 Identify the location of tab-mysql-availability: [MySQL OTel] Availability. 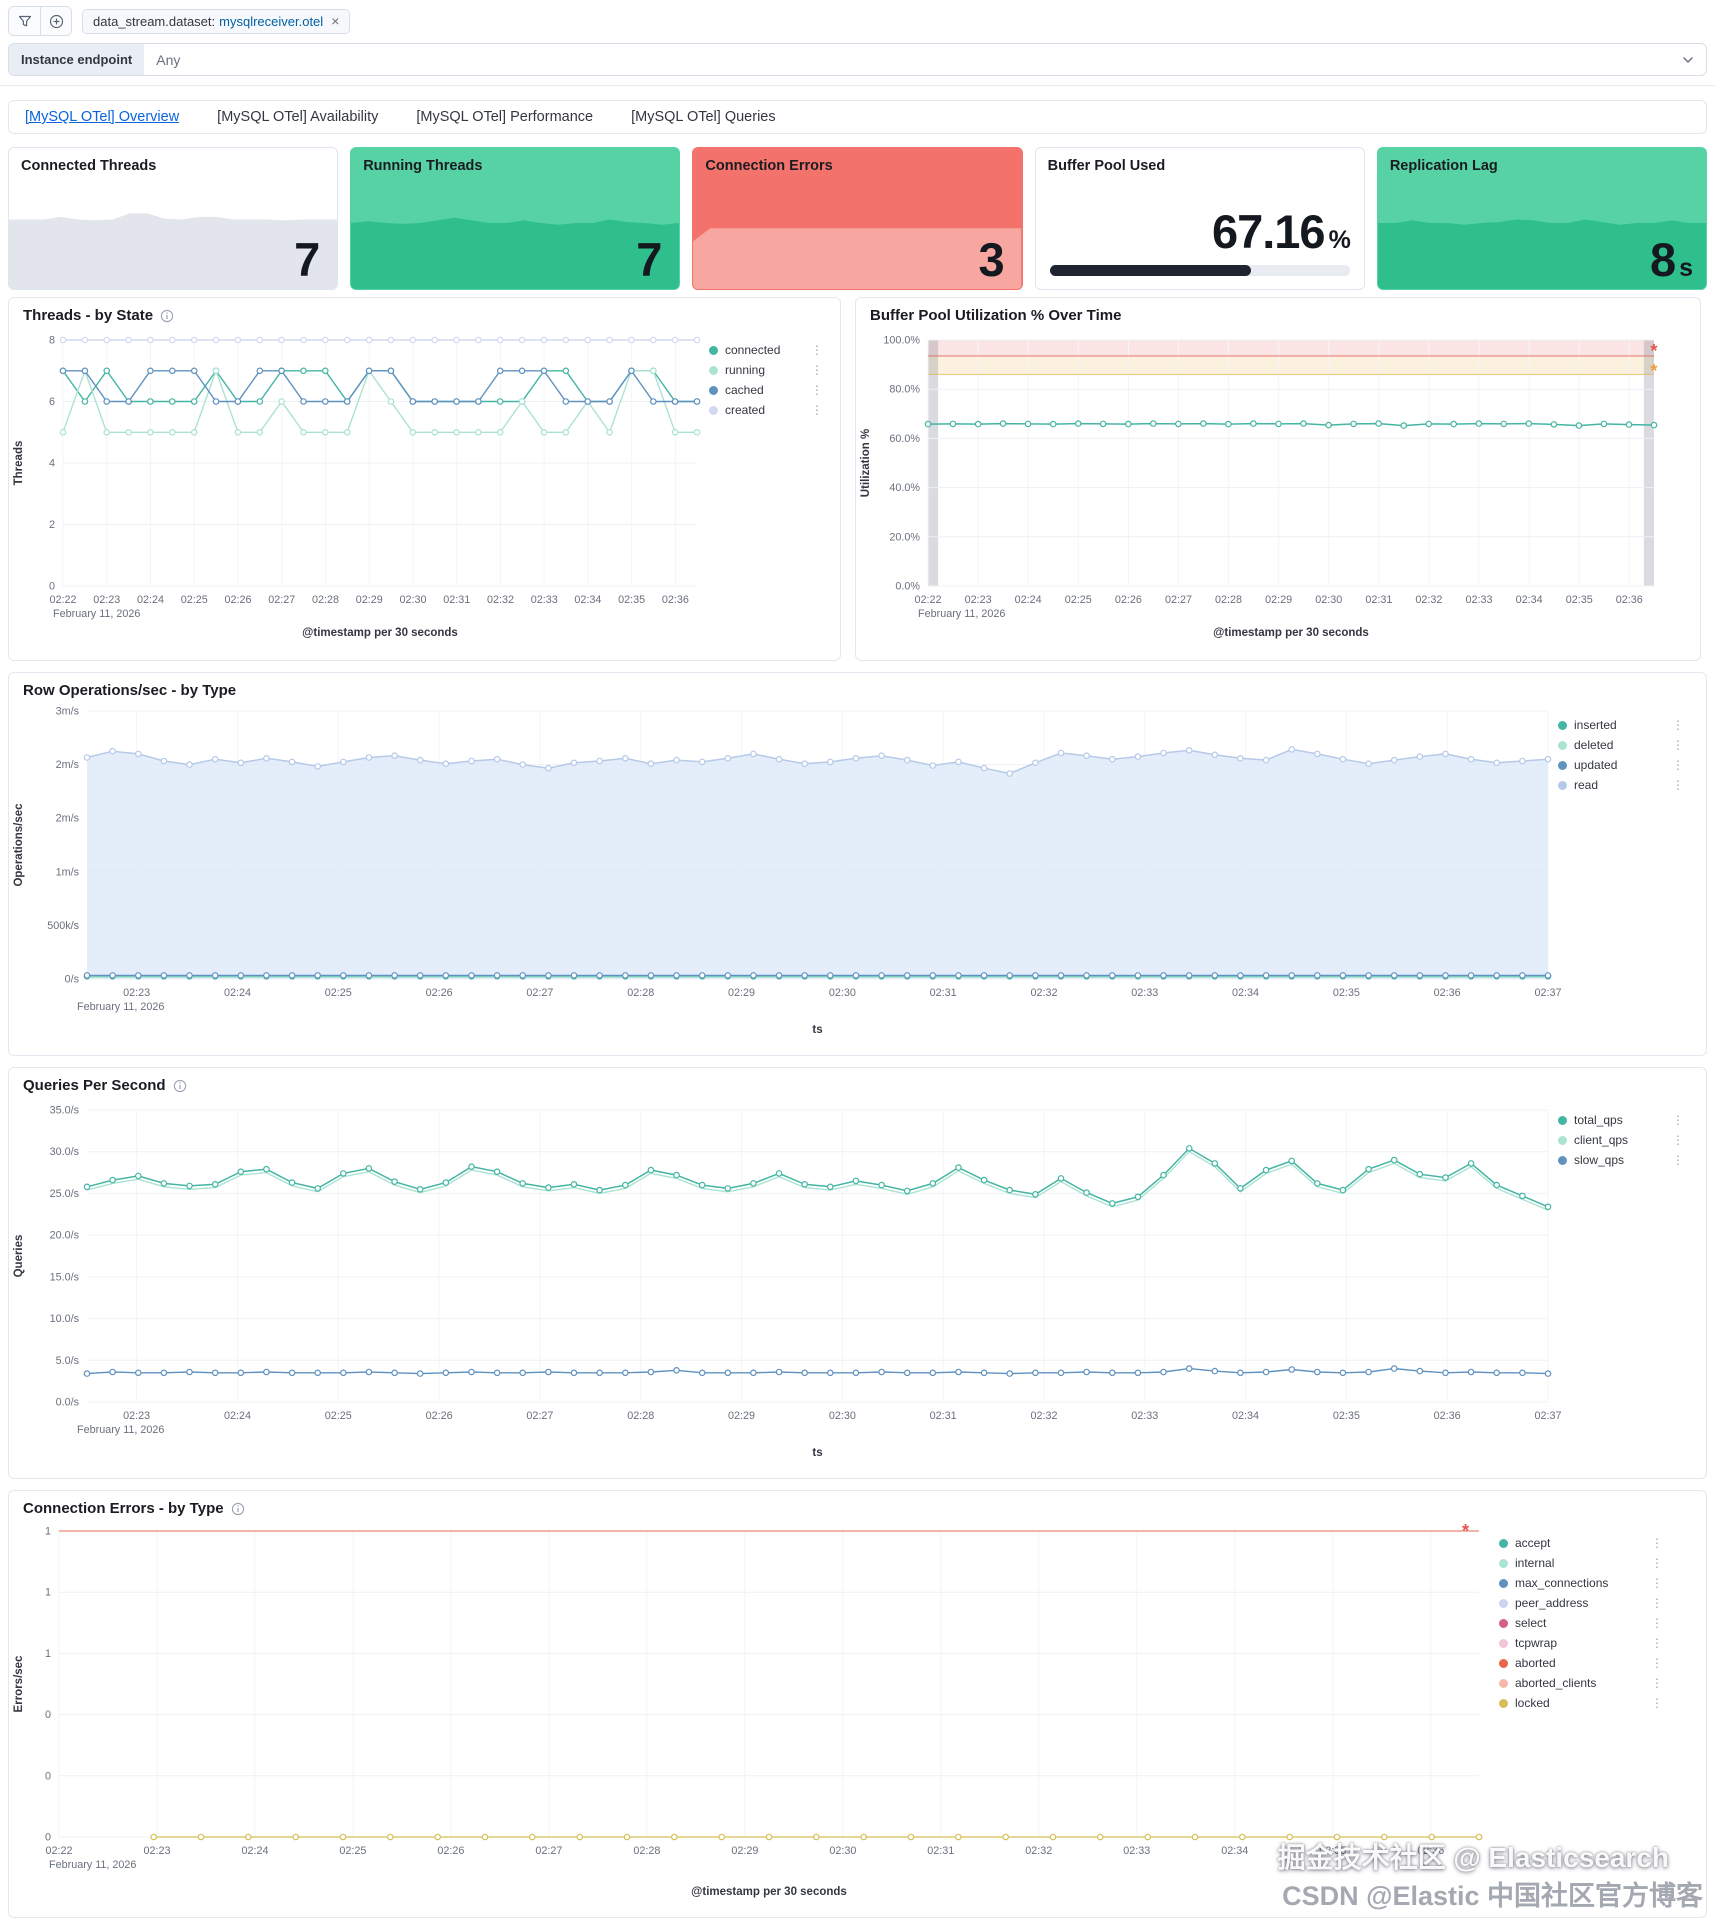
(298, 117).